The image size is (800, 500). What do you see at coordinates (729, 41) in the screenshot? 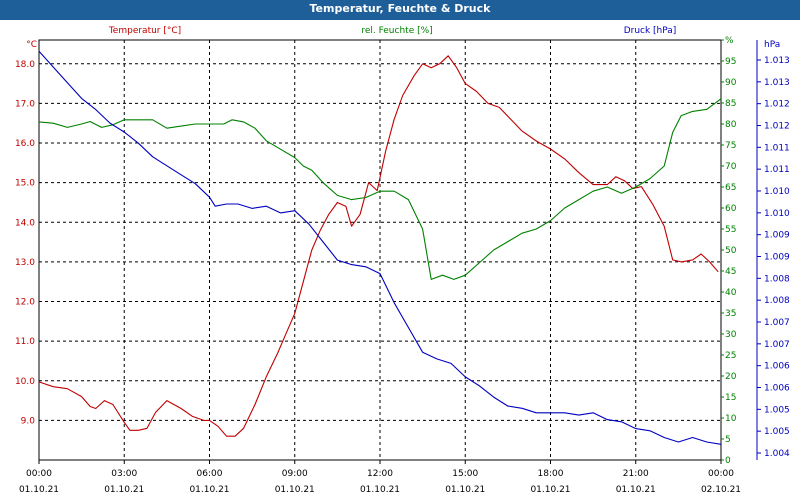
I see `humidity-tick-label: %` at bounding box center [729, 41].